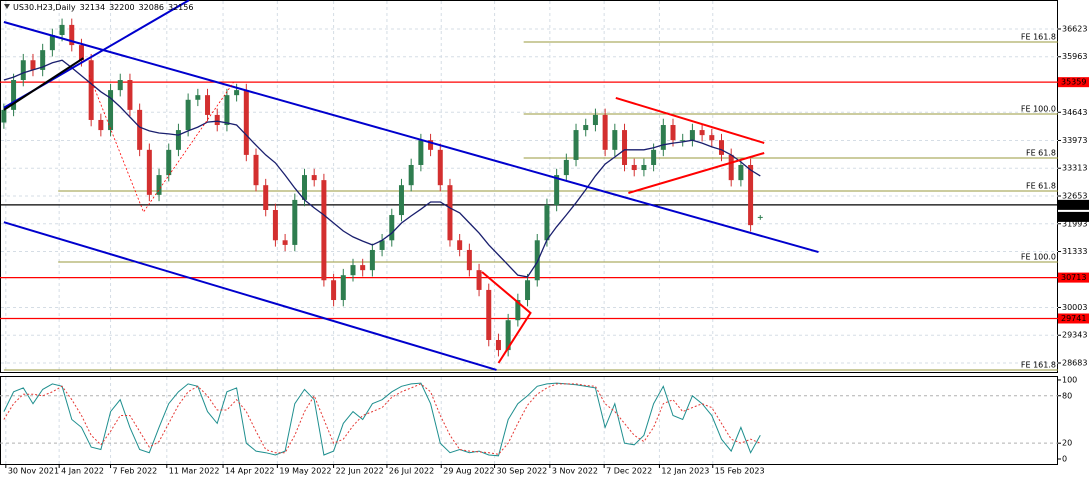  I want to click on y-tick-label: 31993, so click(1074, 223).